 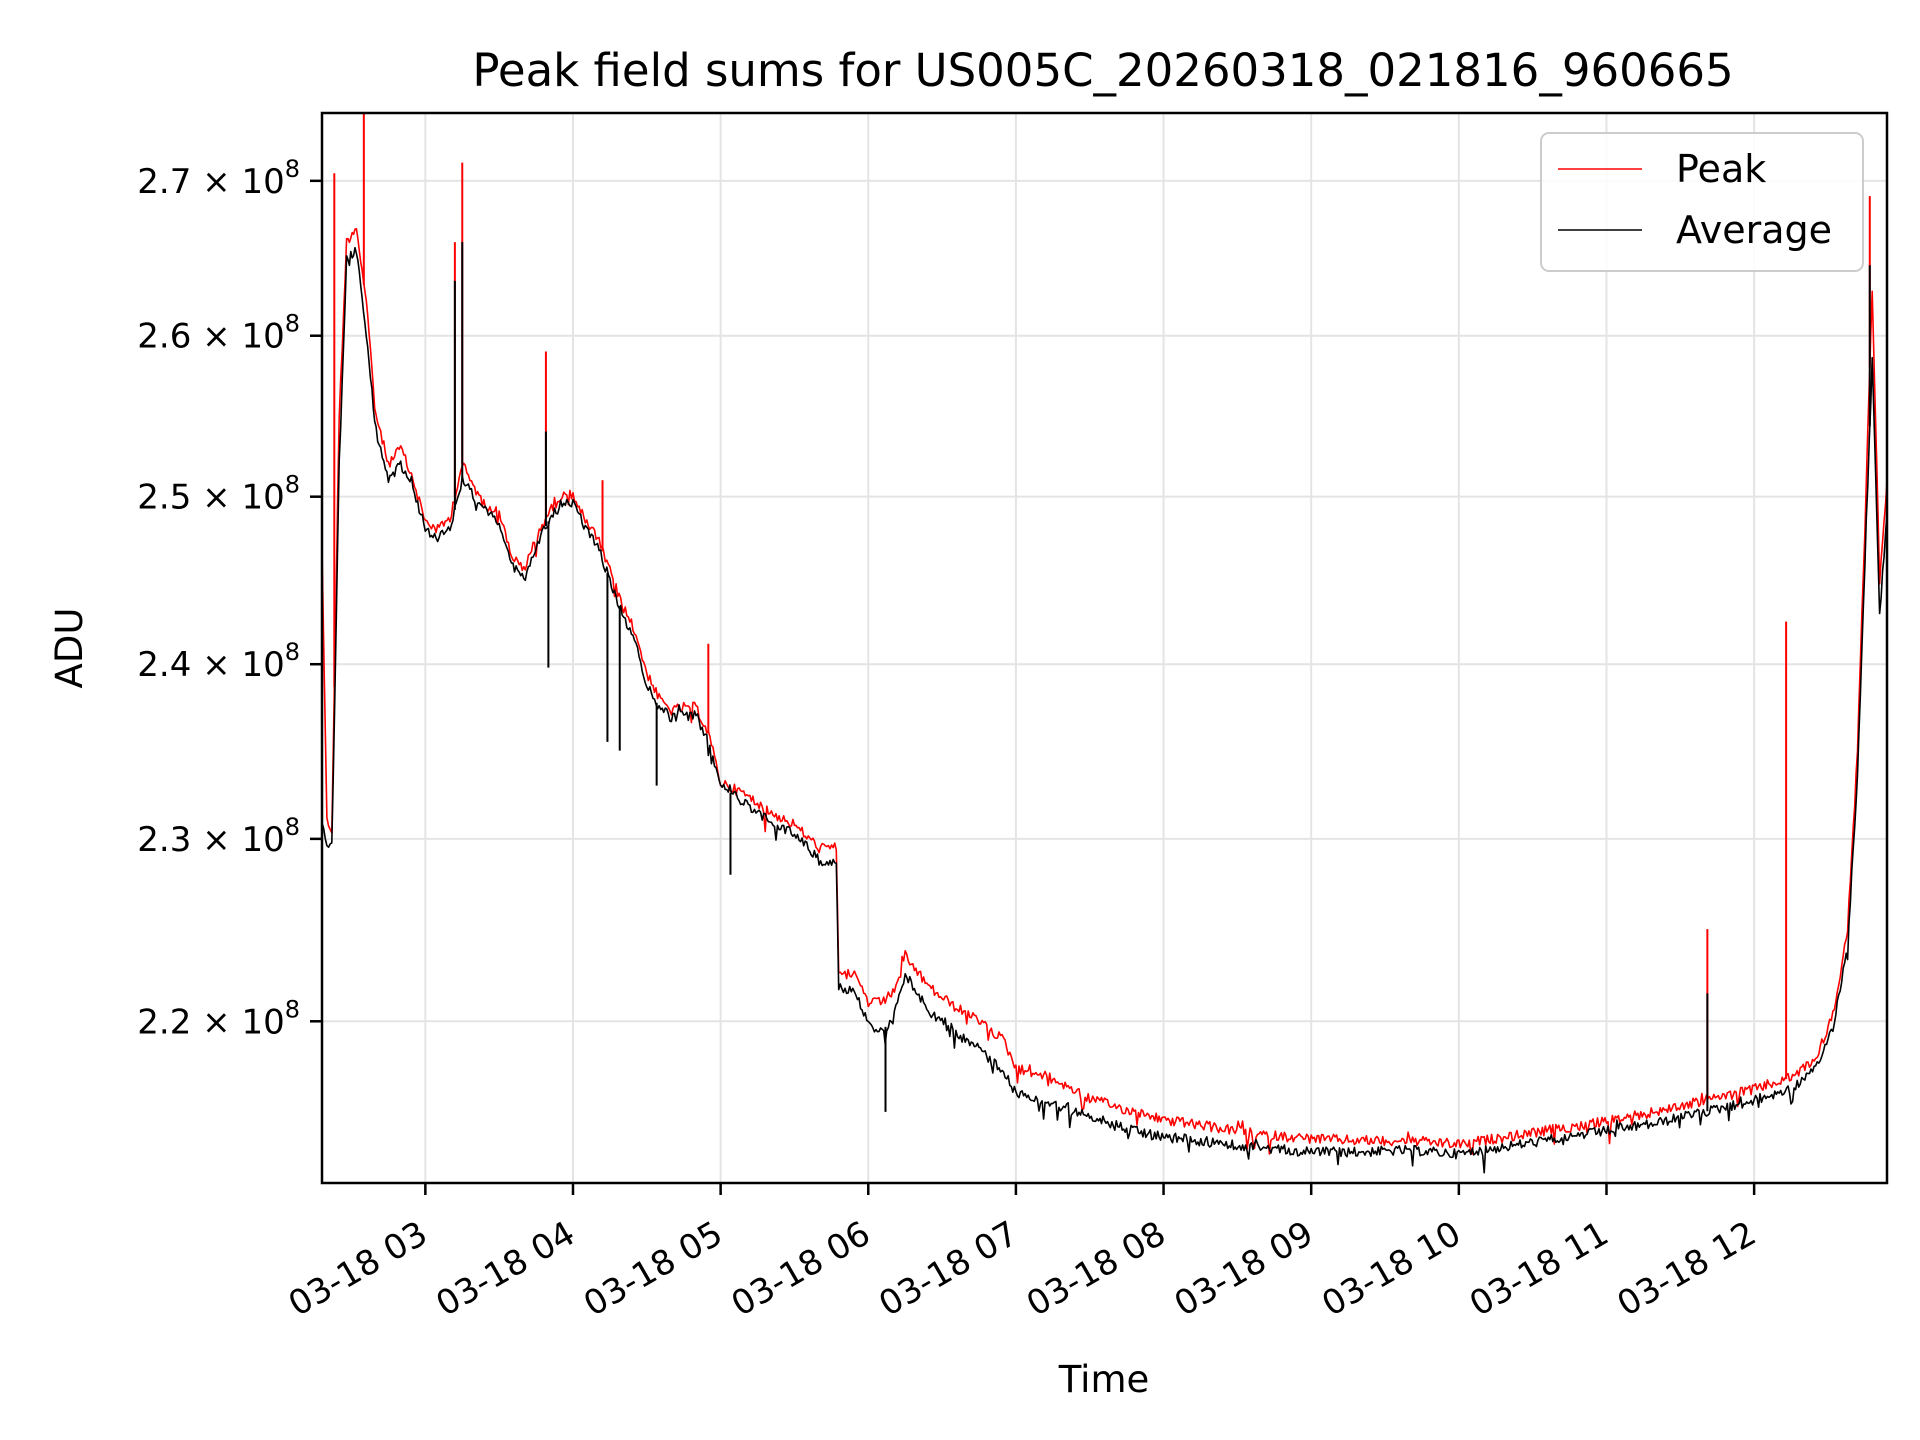 I want to click on y-tick-mantissa: 2.7, so click(x=164, y=182).